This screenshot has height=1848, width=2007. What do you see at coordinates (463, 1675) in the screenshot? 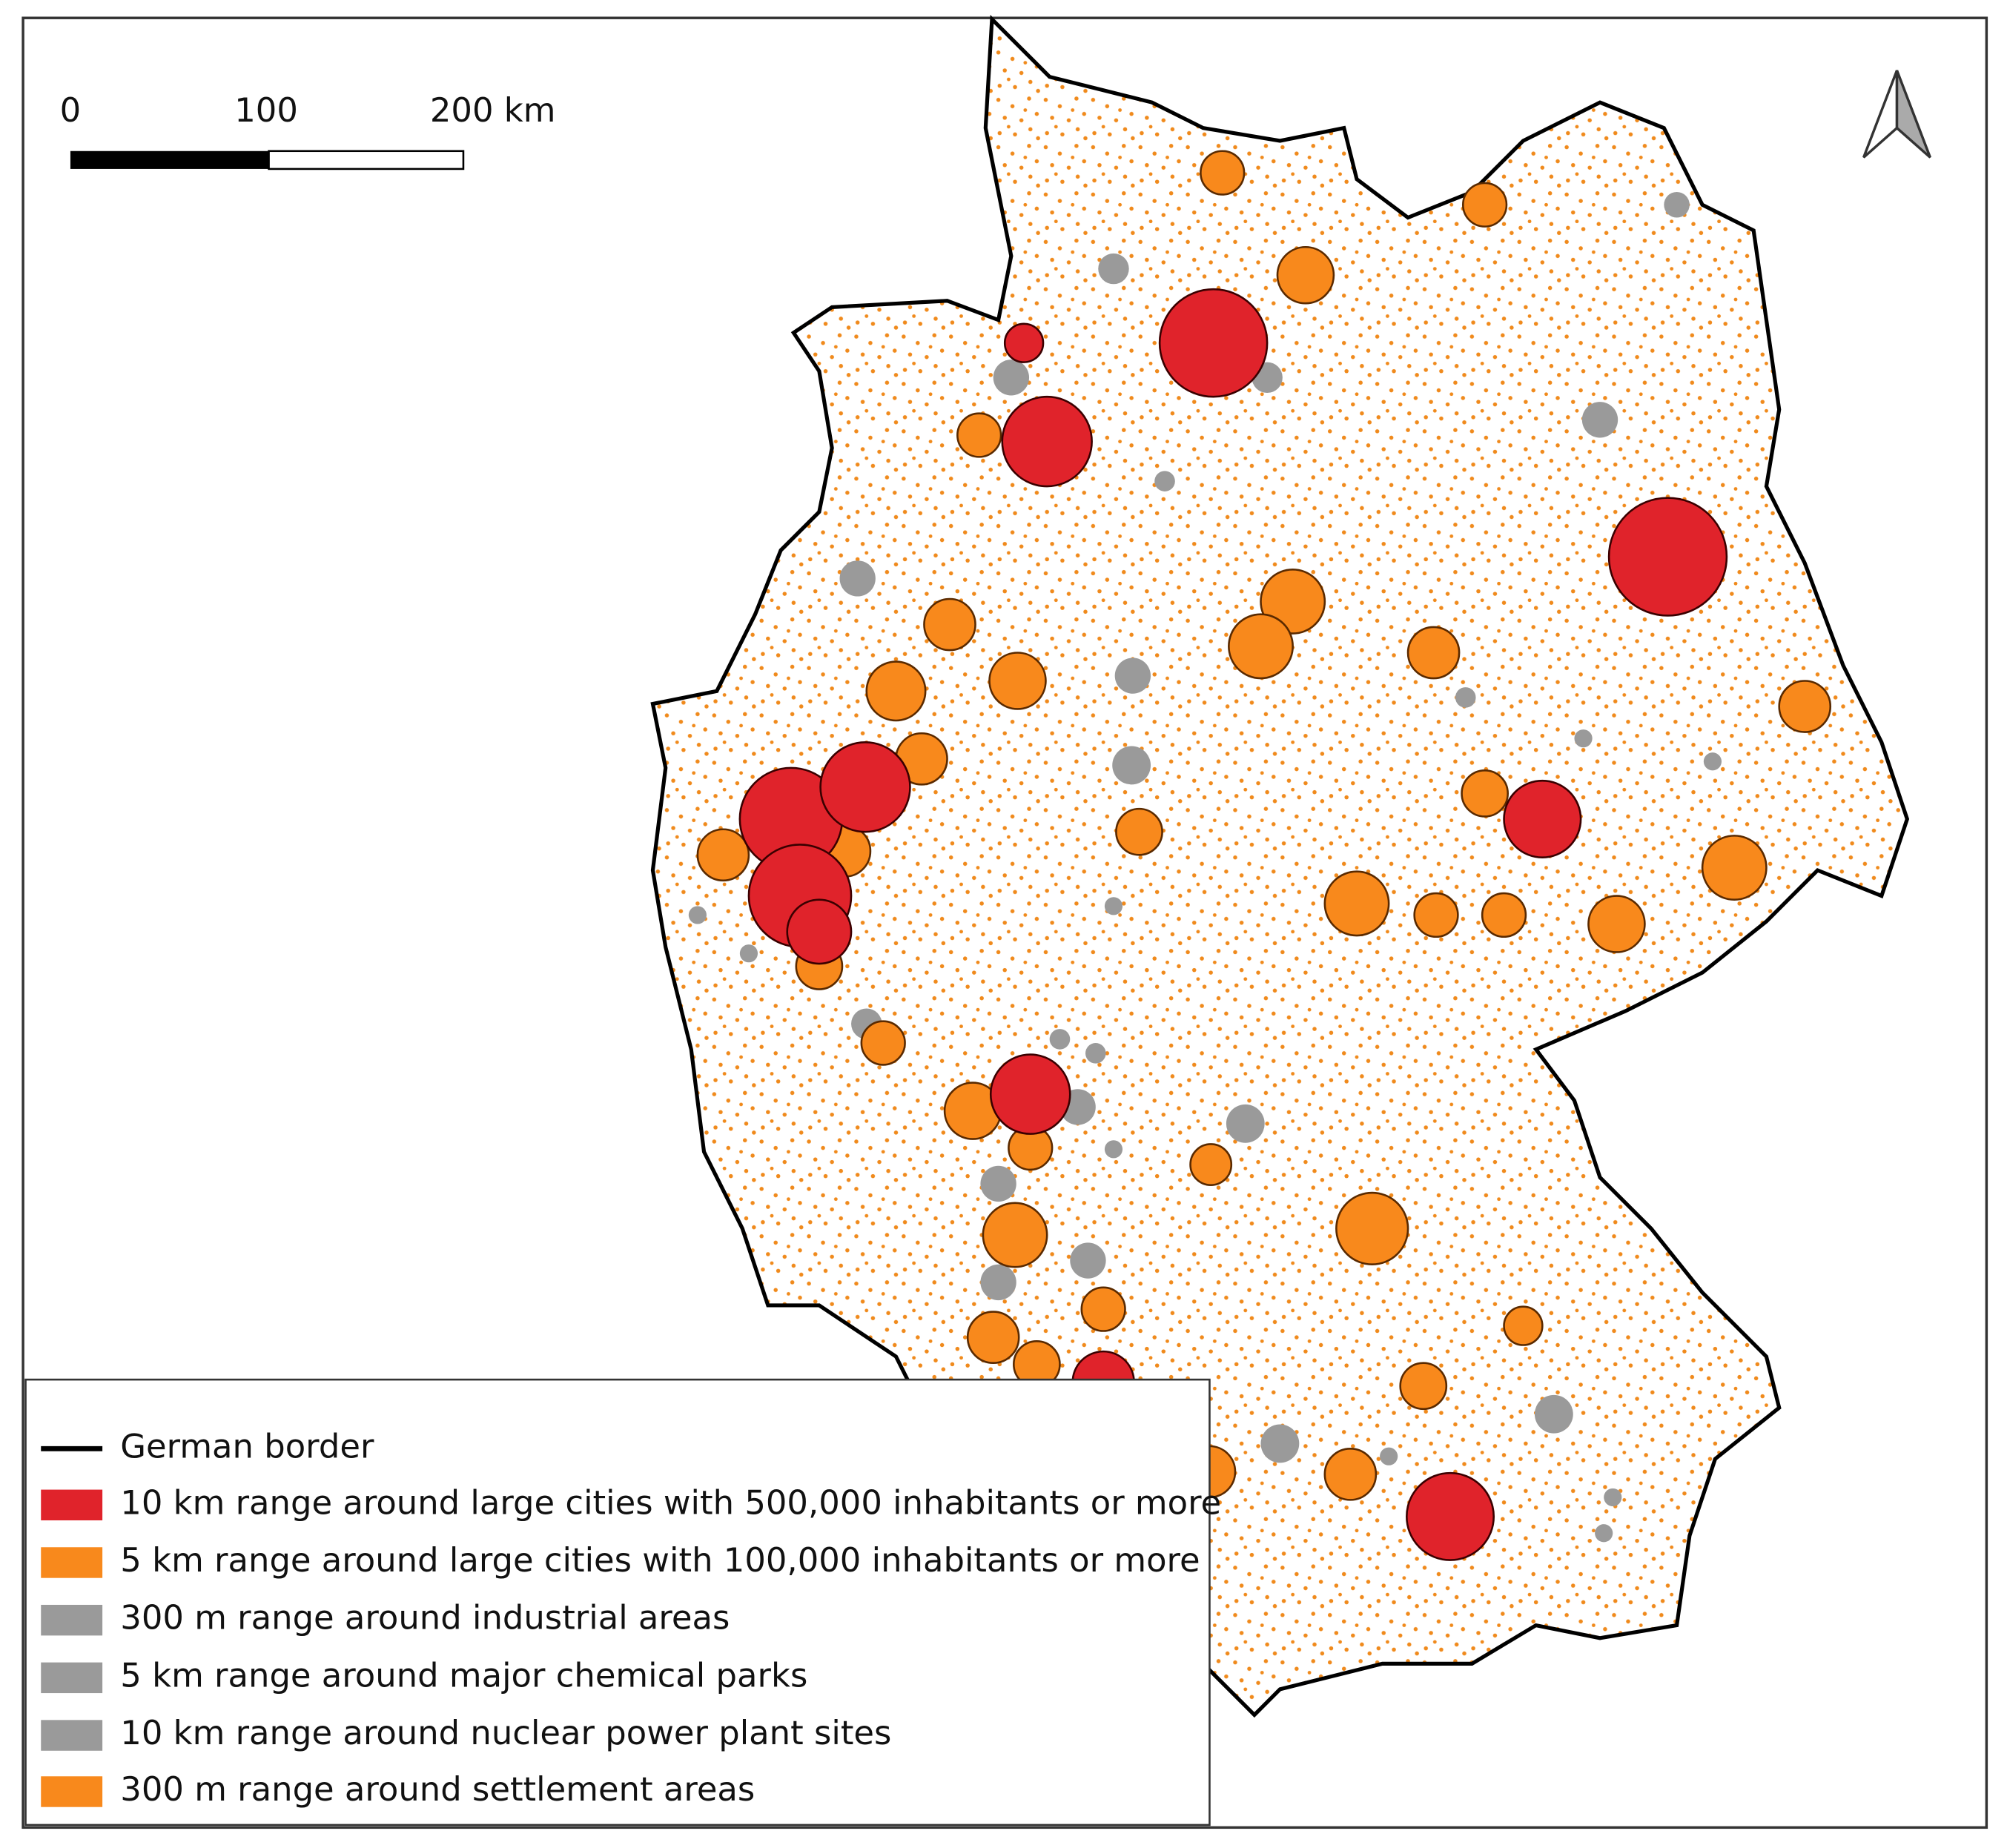
I see `legend-label: 5 km range around major chemical parks` at bounding box center [463, 1675].